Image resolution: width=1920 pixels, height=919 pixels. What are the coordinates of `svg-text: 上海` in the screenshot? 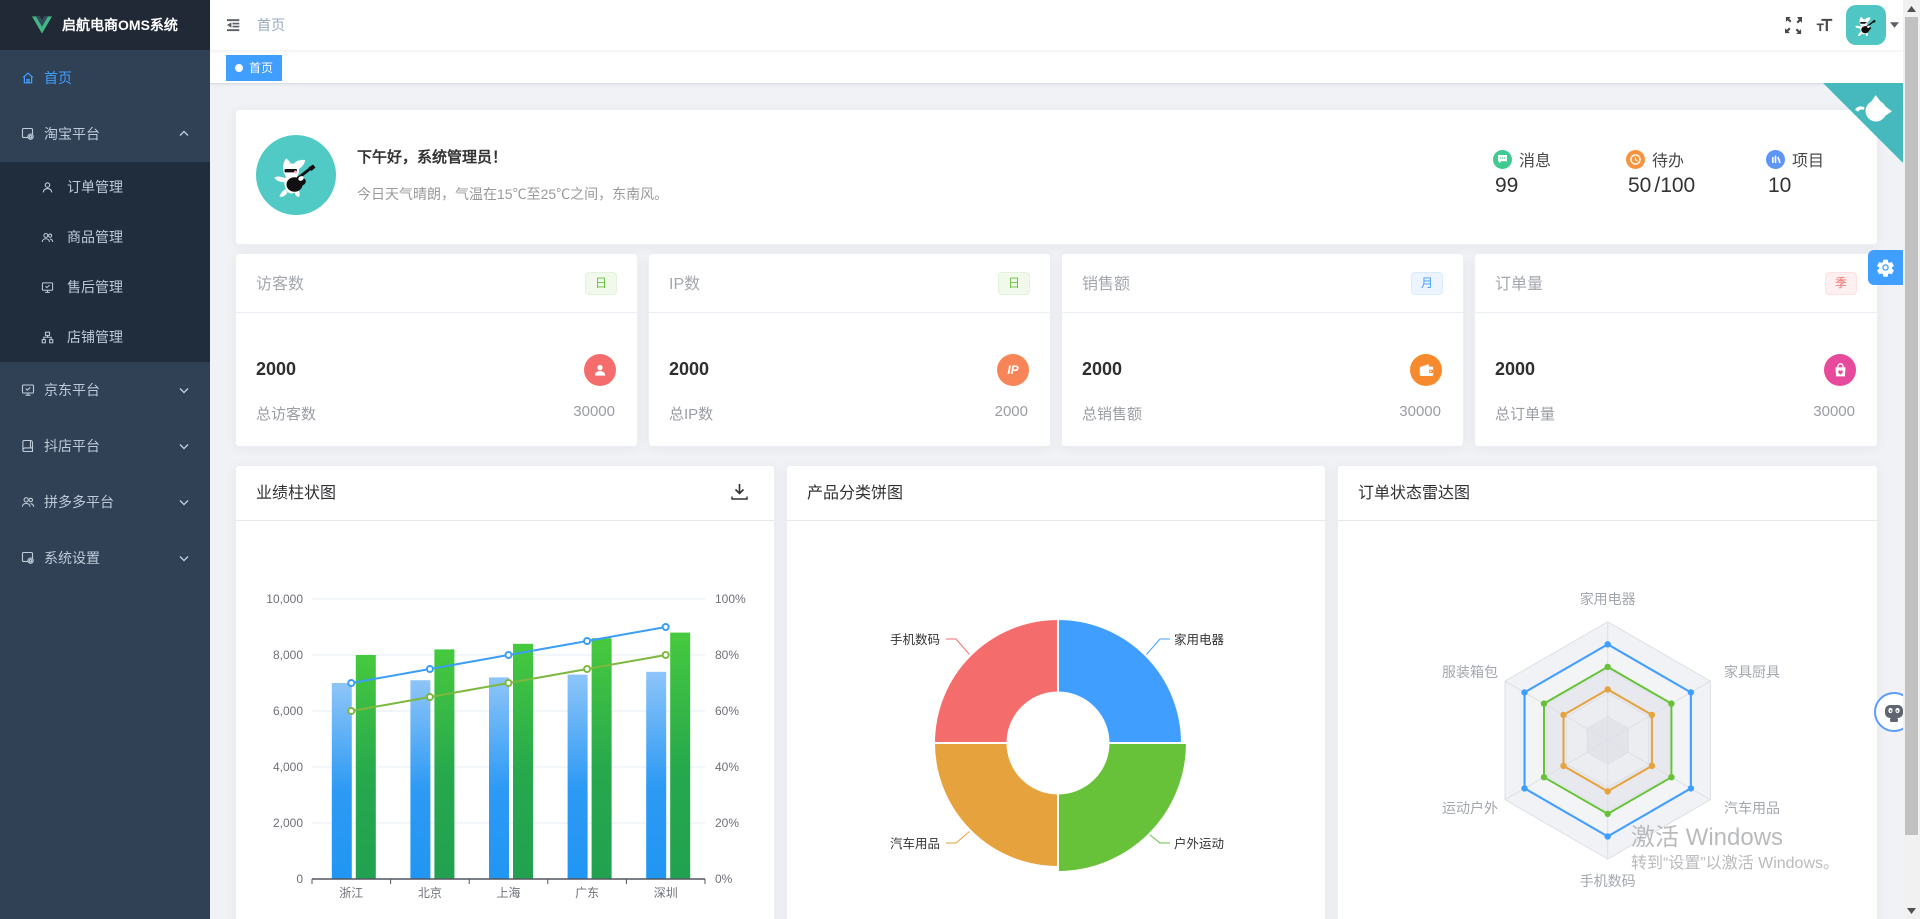 It's located at (508, 892).